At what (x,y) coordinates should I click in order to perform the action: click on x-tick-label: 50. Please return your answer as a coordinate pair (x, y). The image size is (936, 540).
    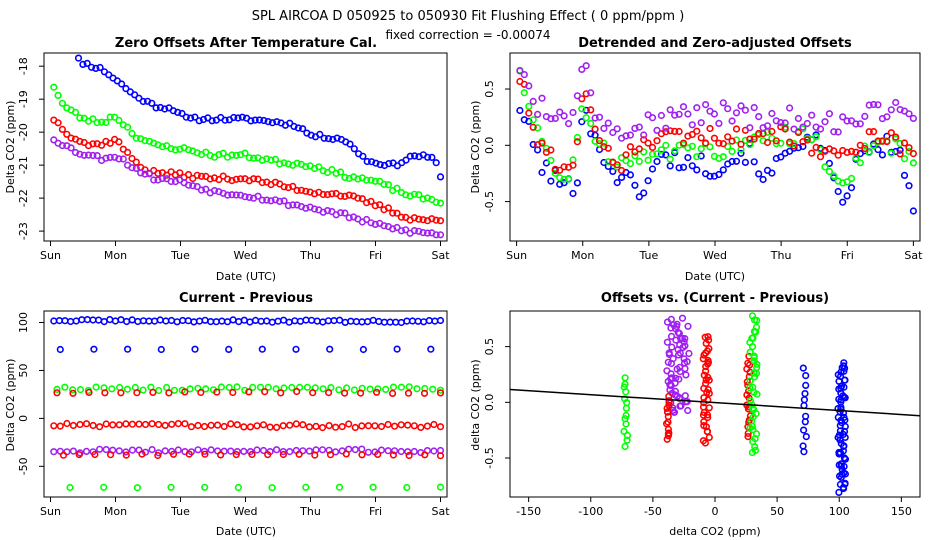
    Looking at the image, I should click on (777, 511).